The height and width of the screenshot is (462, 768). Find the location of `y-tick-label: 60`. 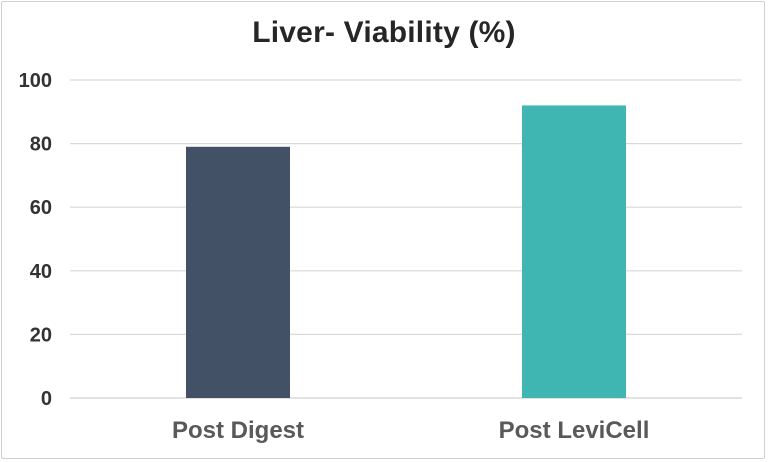

y-tick-label: 60 is located at coordinates (41, 208).